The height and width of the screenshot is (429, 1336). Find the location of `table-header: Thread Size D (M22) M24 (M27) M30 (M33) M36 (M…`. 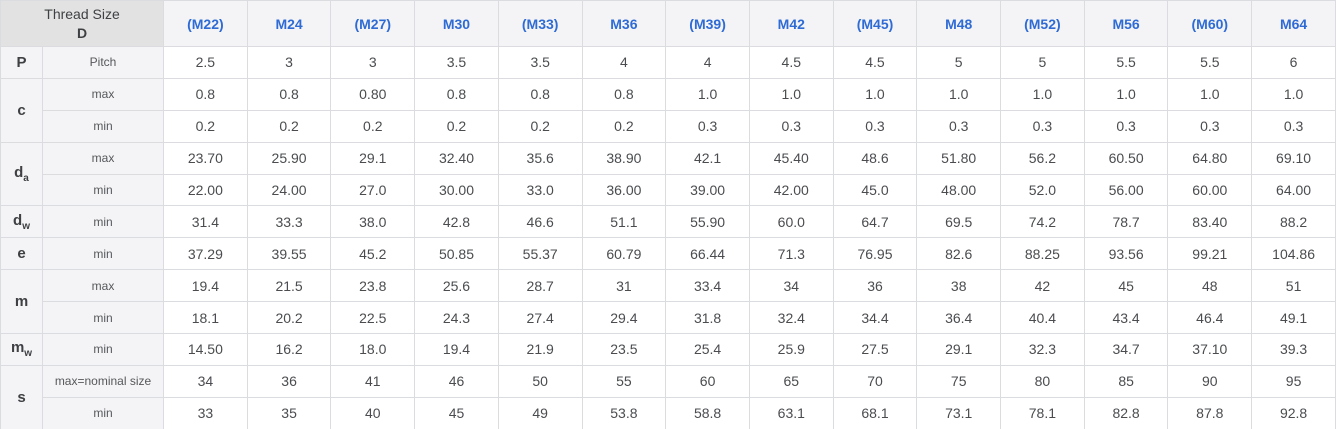

table-header: Thread Size D (M22) M24 (M27) M30 (M33) M36 (M… is located at coordinates (668, 23).